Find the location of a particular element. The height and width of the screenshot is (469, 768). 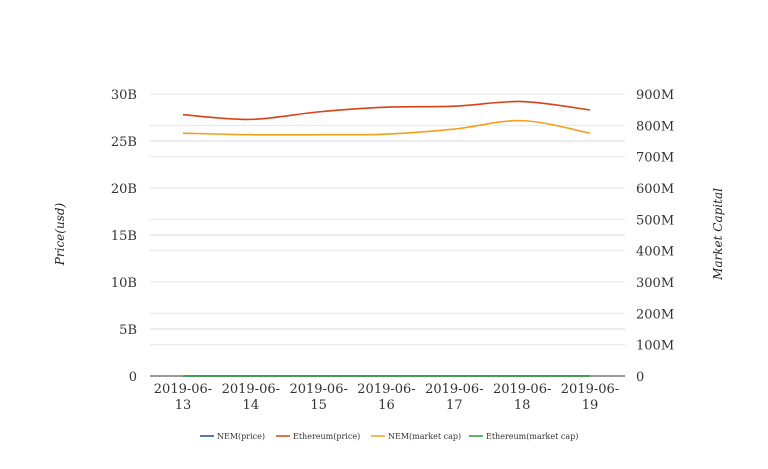

left-y-tick-label: 20B is located at coordinates (124, 189).